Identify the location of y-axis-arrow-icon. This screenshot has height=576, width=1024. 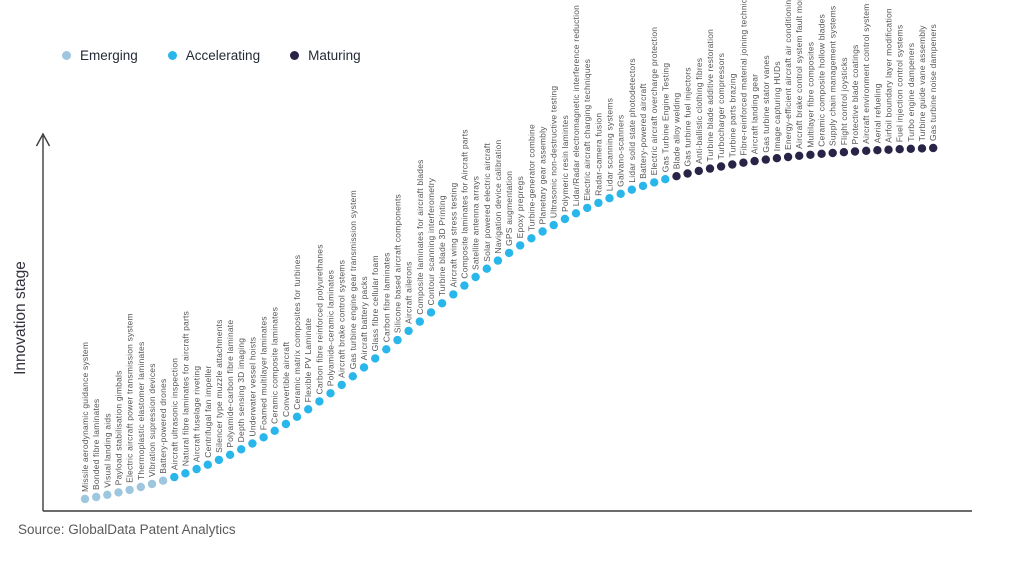
(43, 139).